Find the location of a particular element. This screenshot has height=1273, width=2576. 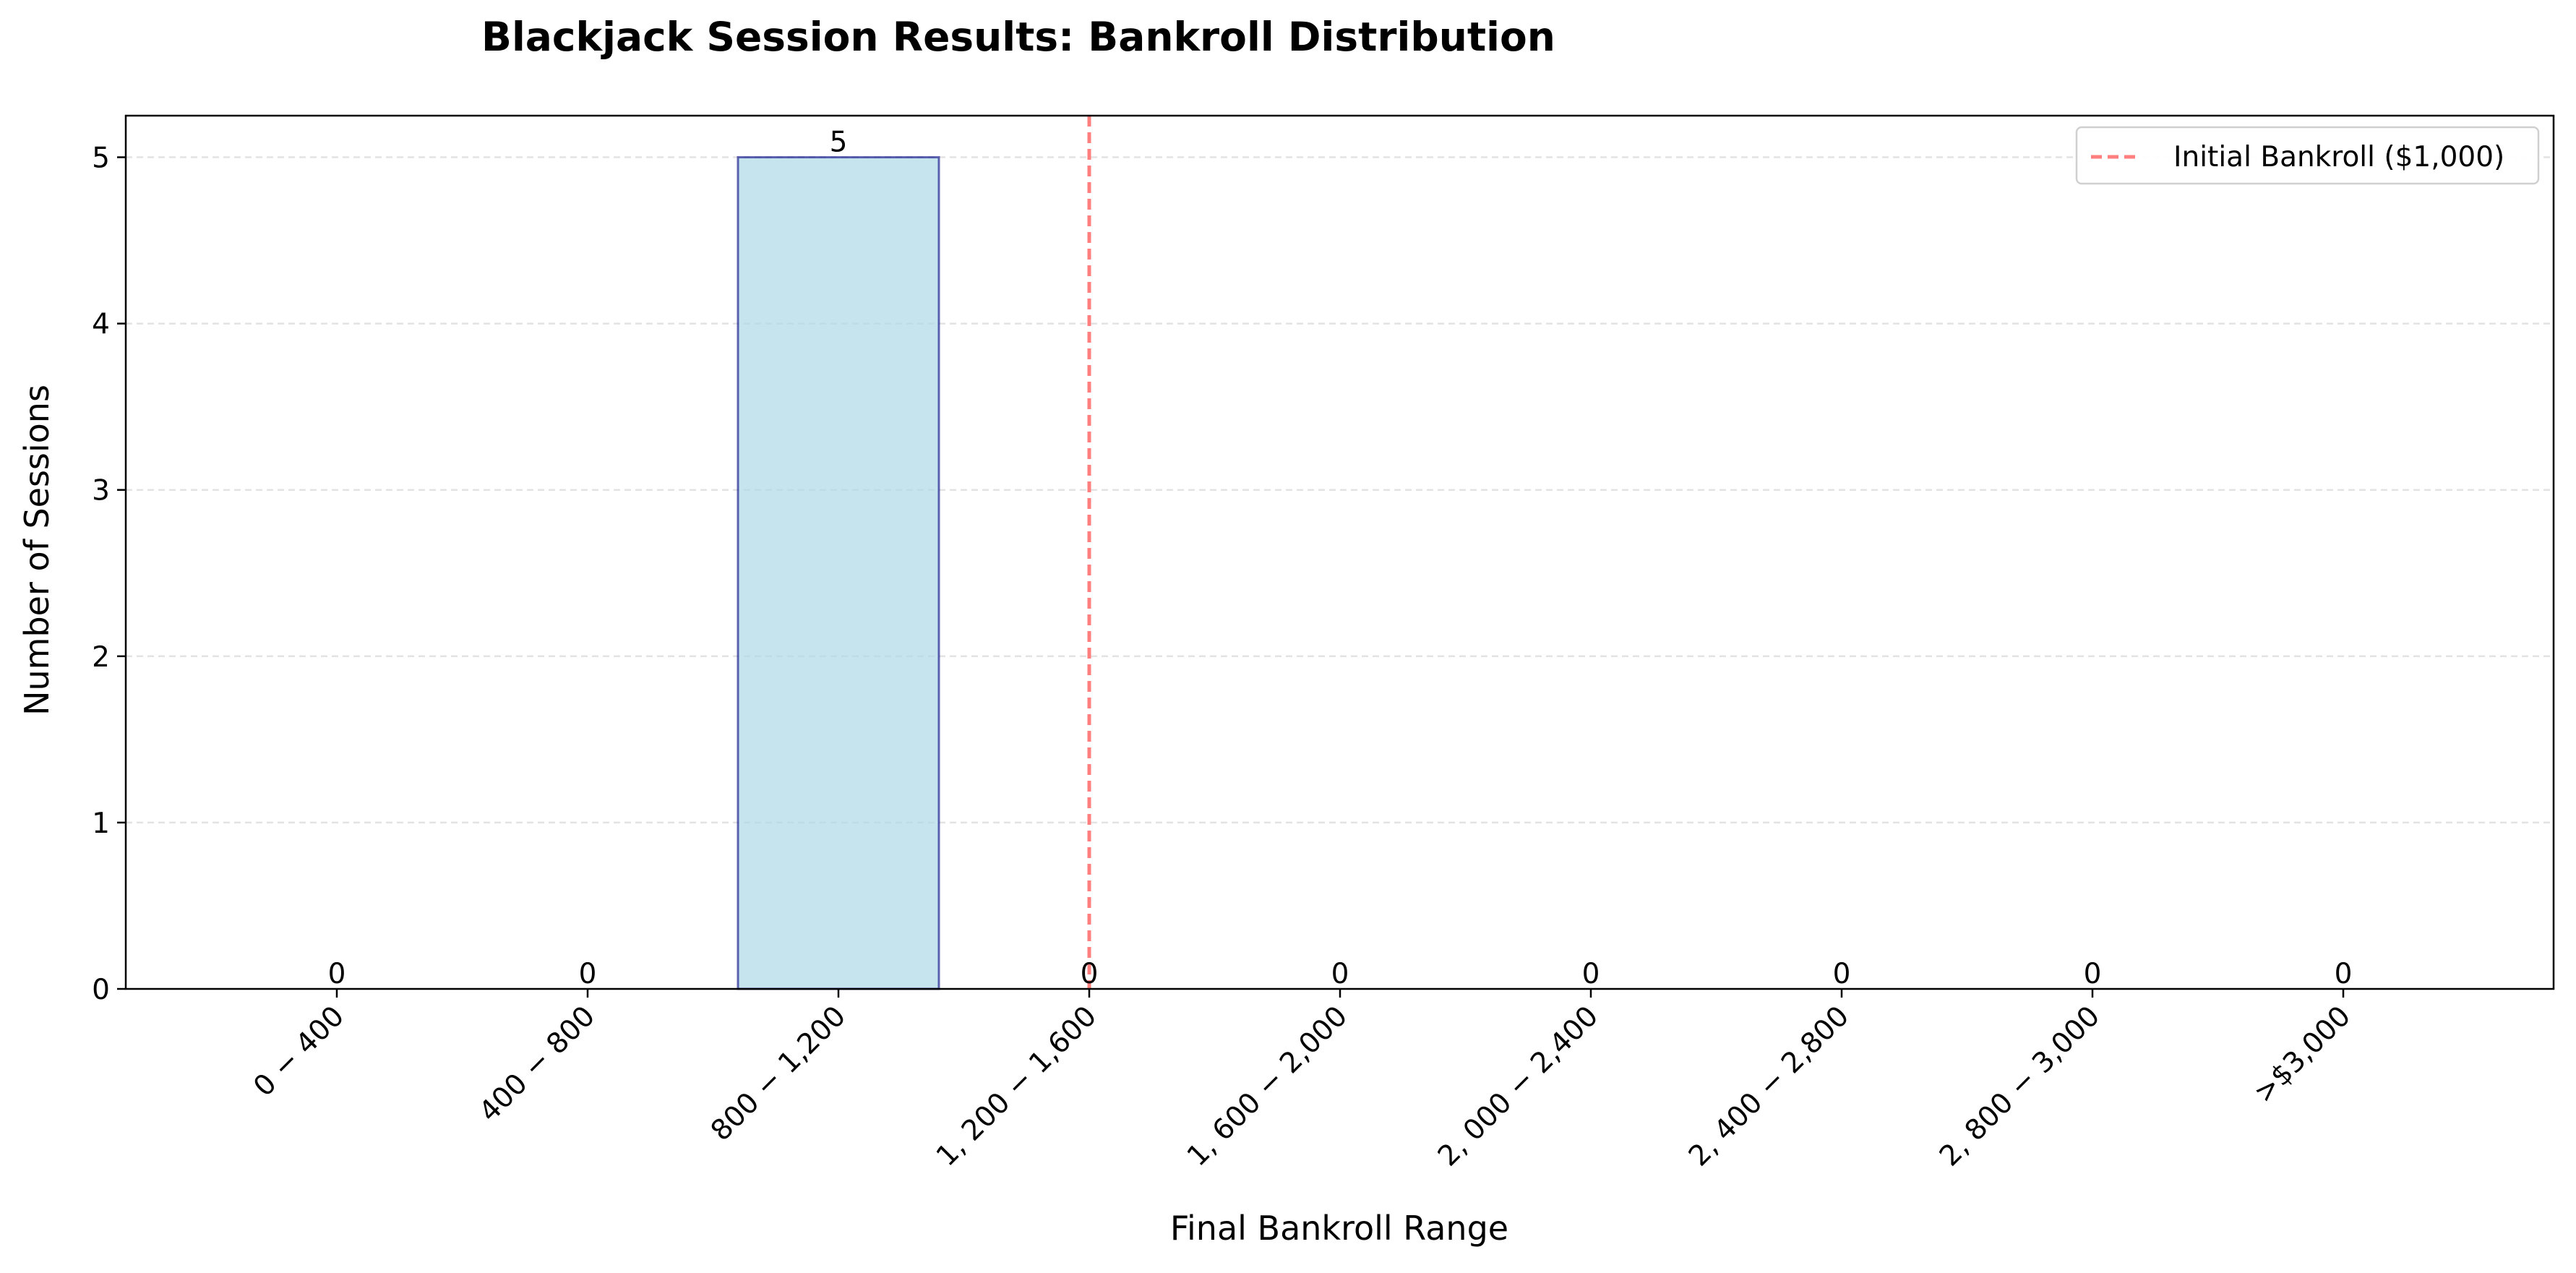

data-label-3: 0 is located at coordinates (1090, 974).